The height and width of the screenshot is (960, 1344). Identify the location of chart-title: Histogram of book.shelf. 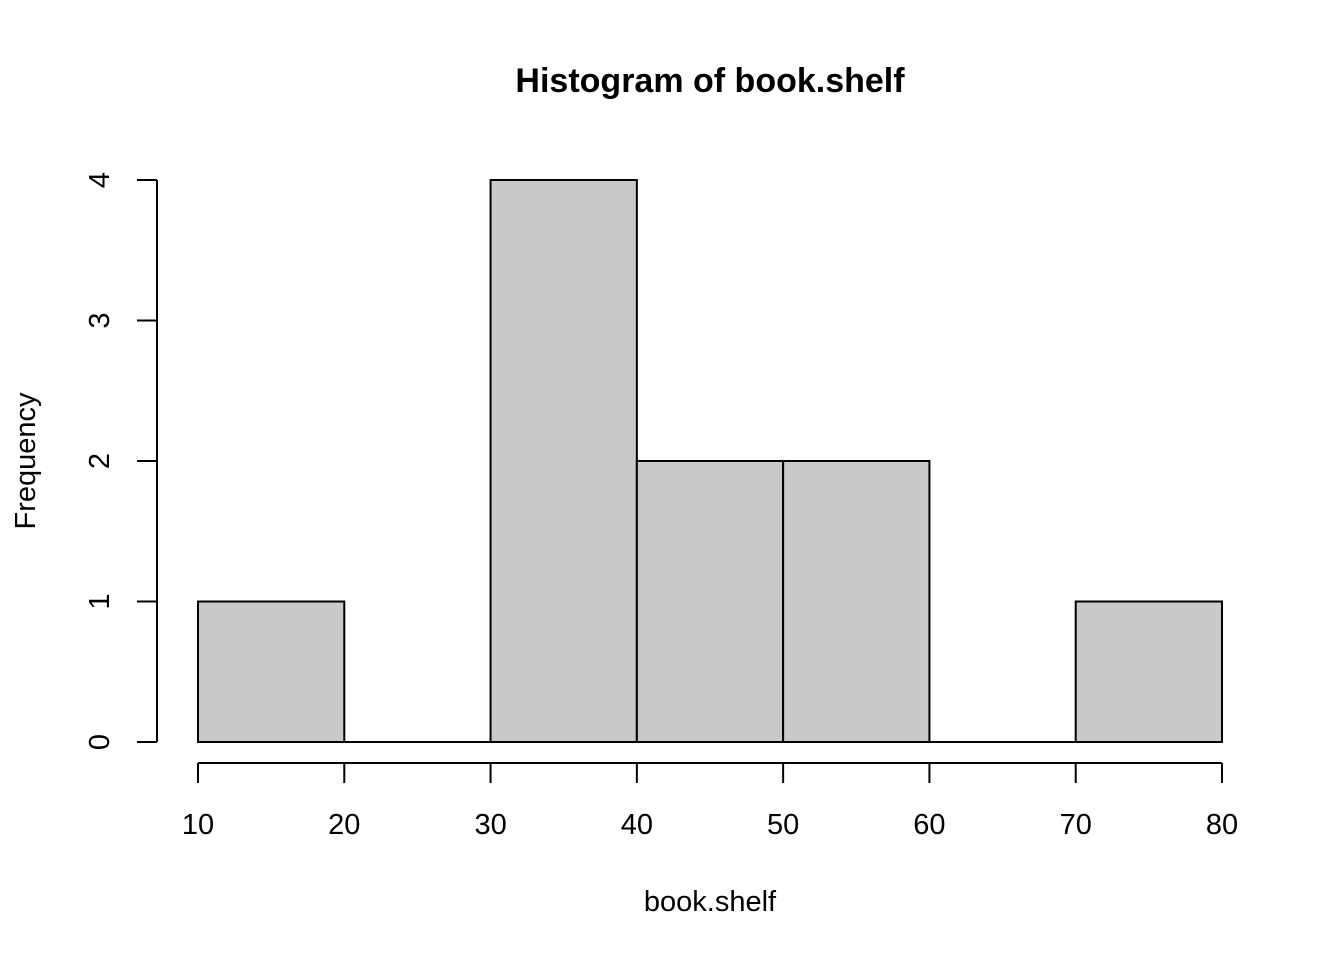
(710, 81).